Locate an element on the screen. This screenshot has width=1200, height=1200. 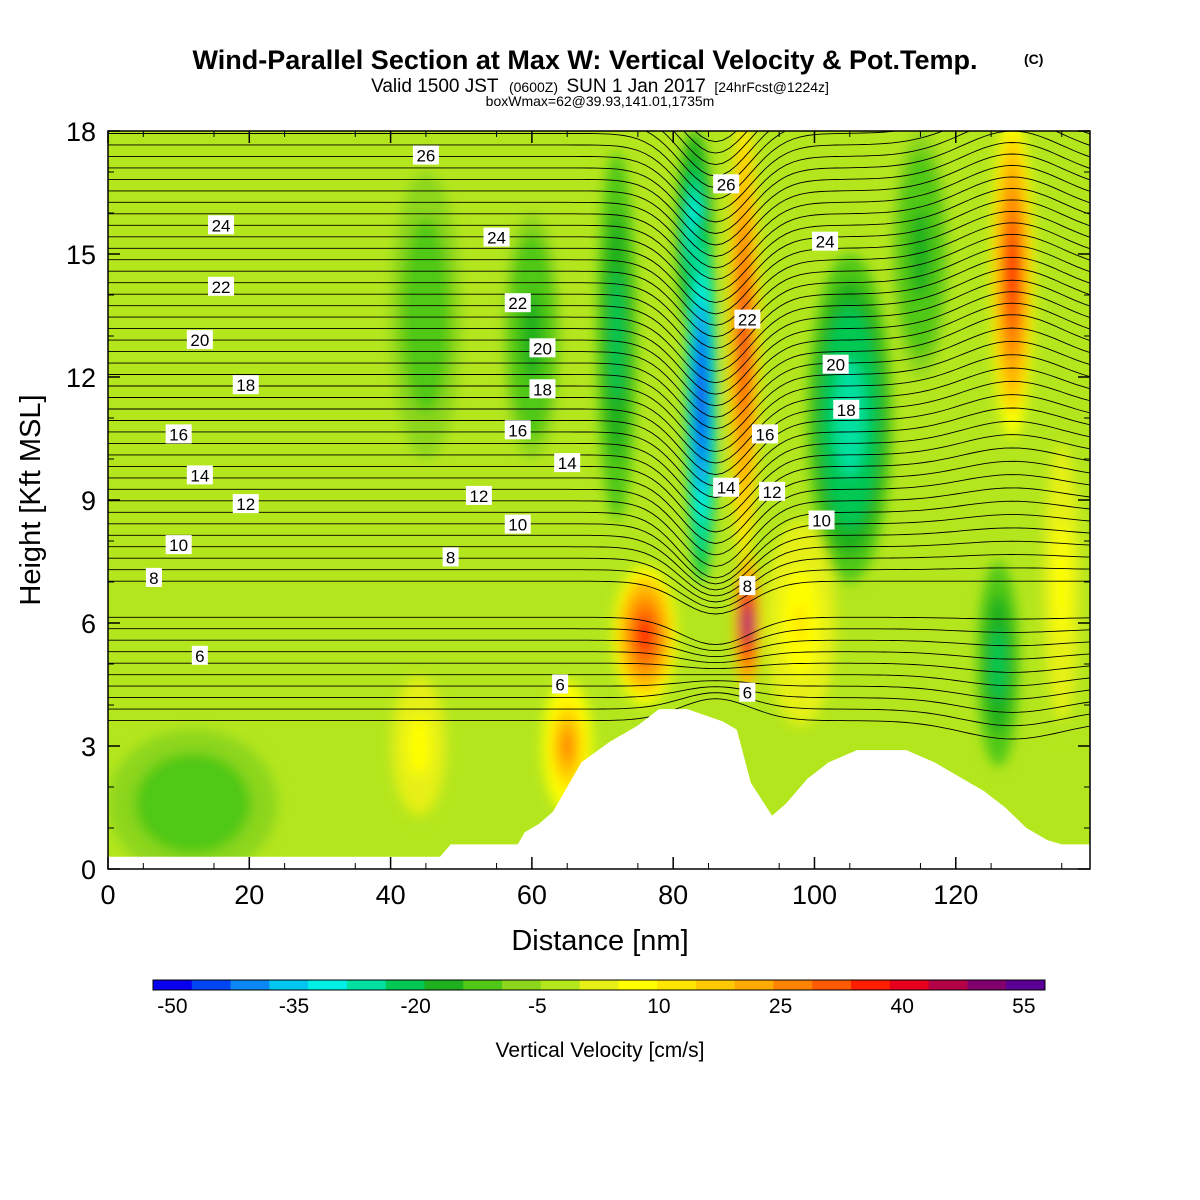
isotherm-label: 16 is located at coordinates (765, 434).